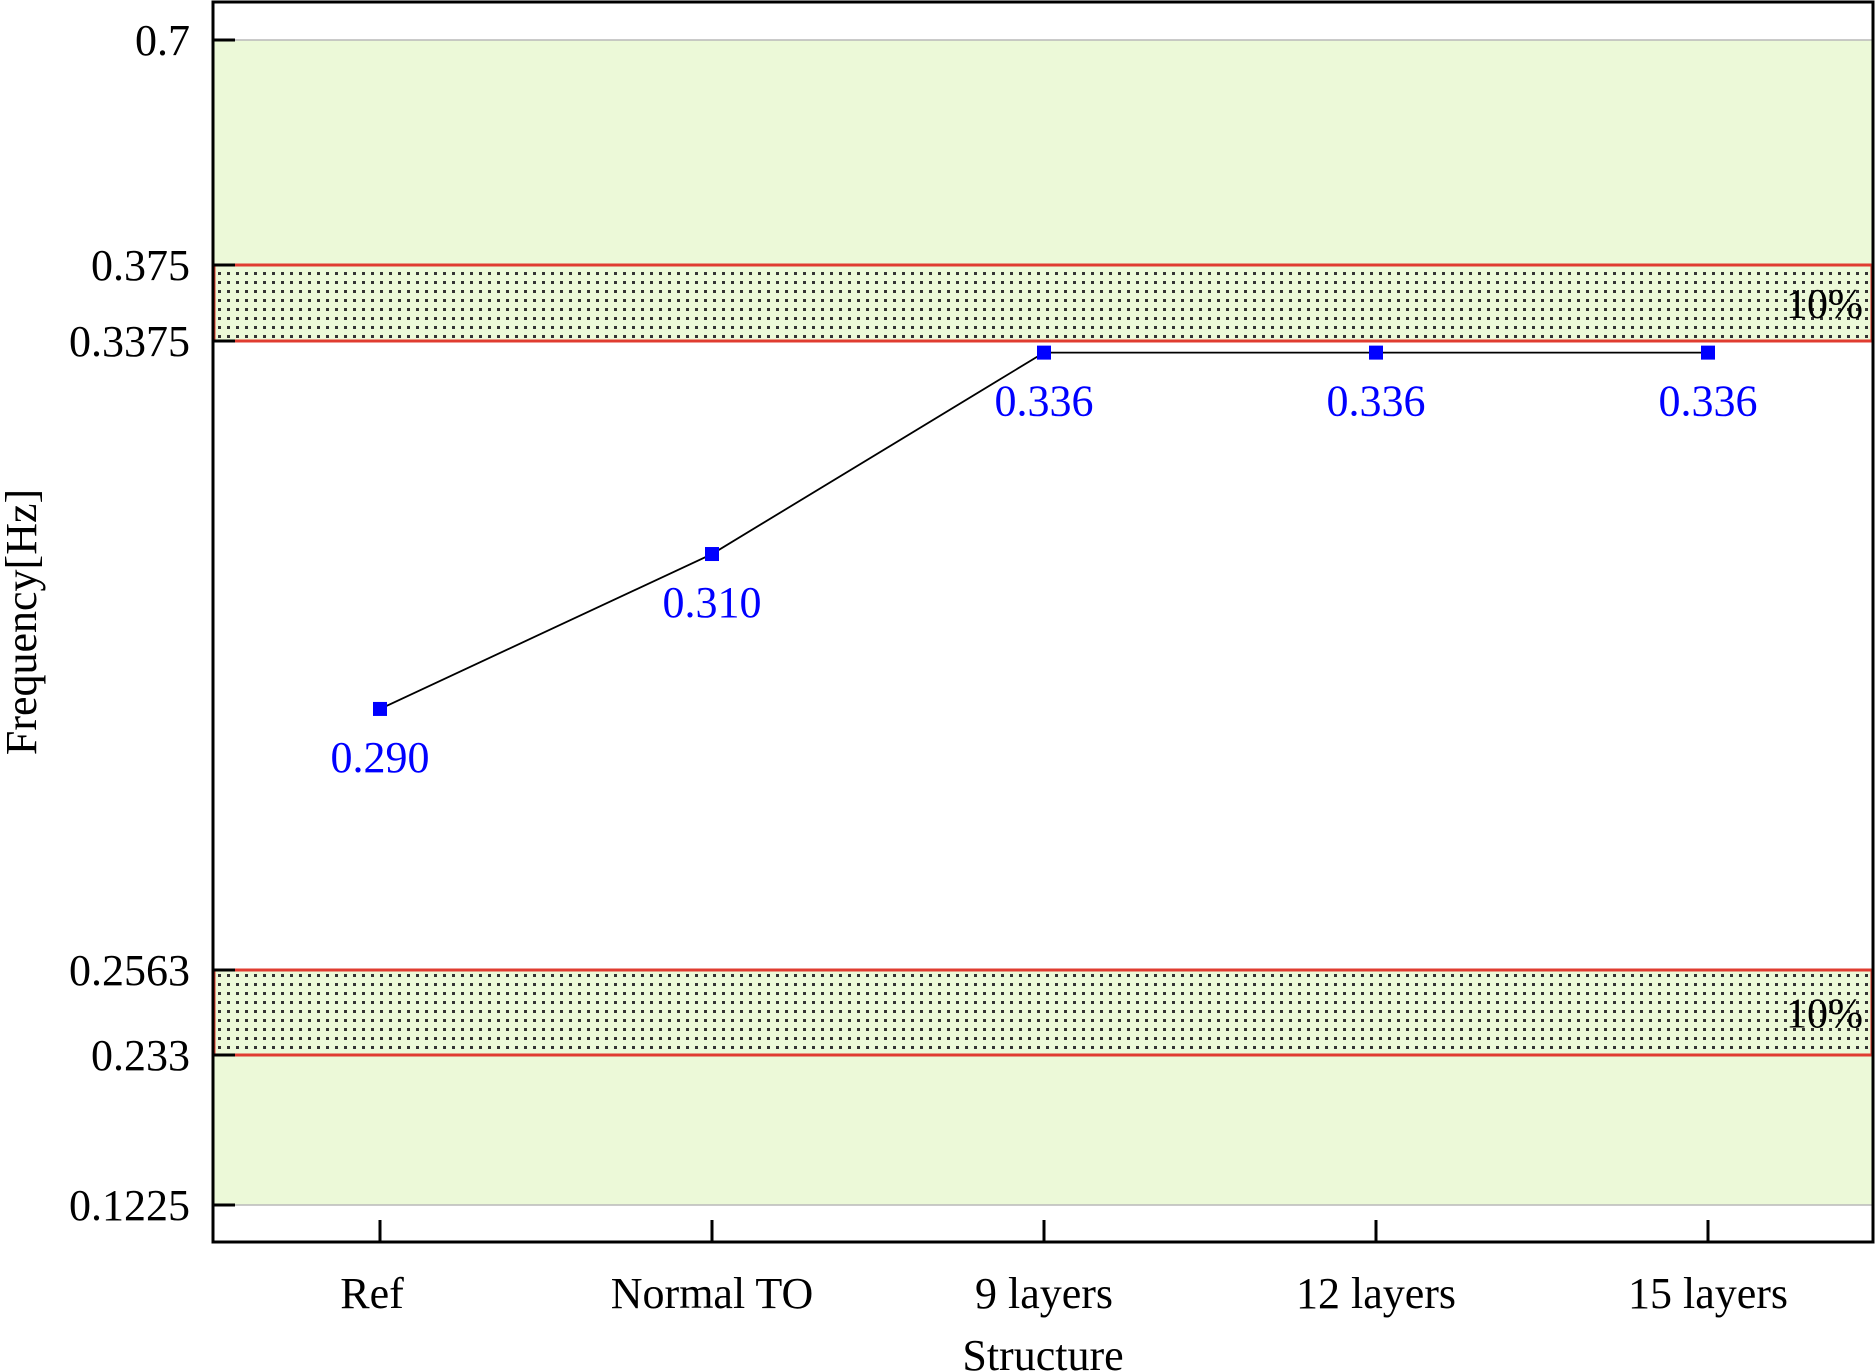 The width and height of the screenshot is (1876, 1372). What do you see at coordinates (1044, 401) in the screenshot?
I see `data-label-0-2: 0.336` at bounding box center [1044, 401].